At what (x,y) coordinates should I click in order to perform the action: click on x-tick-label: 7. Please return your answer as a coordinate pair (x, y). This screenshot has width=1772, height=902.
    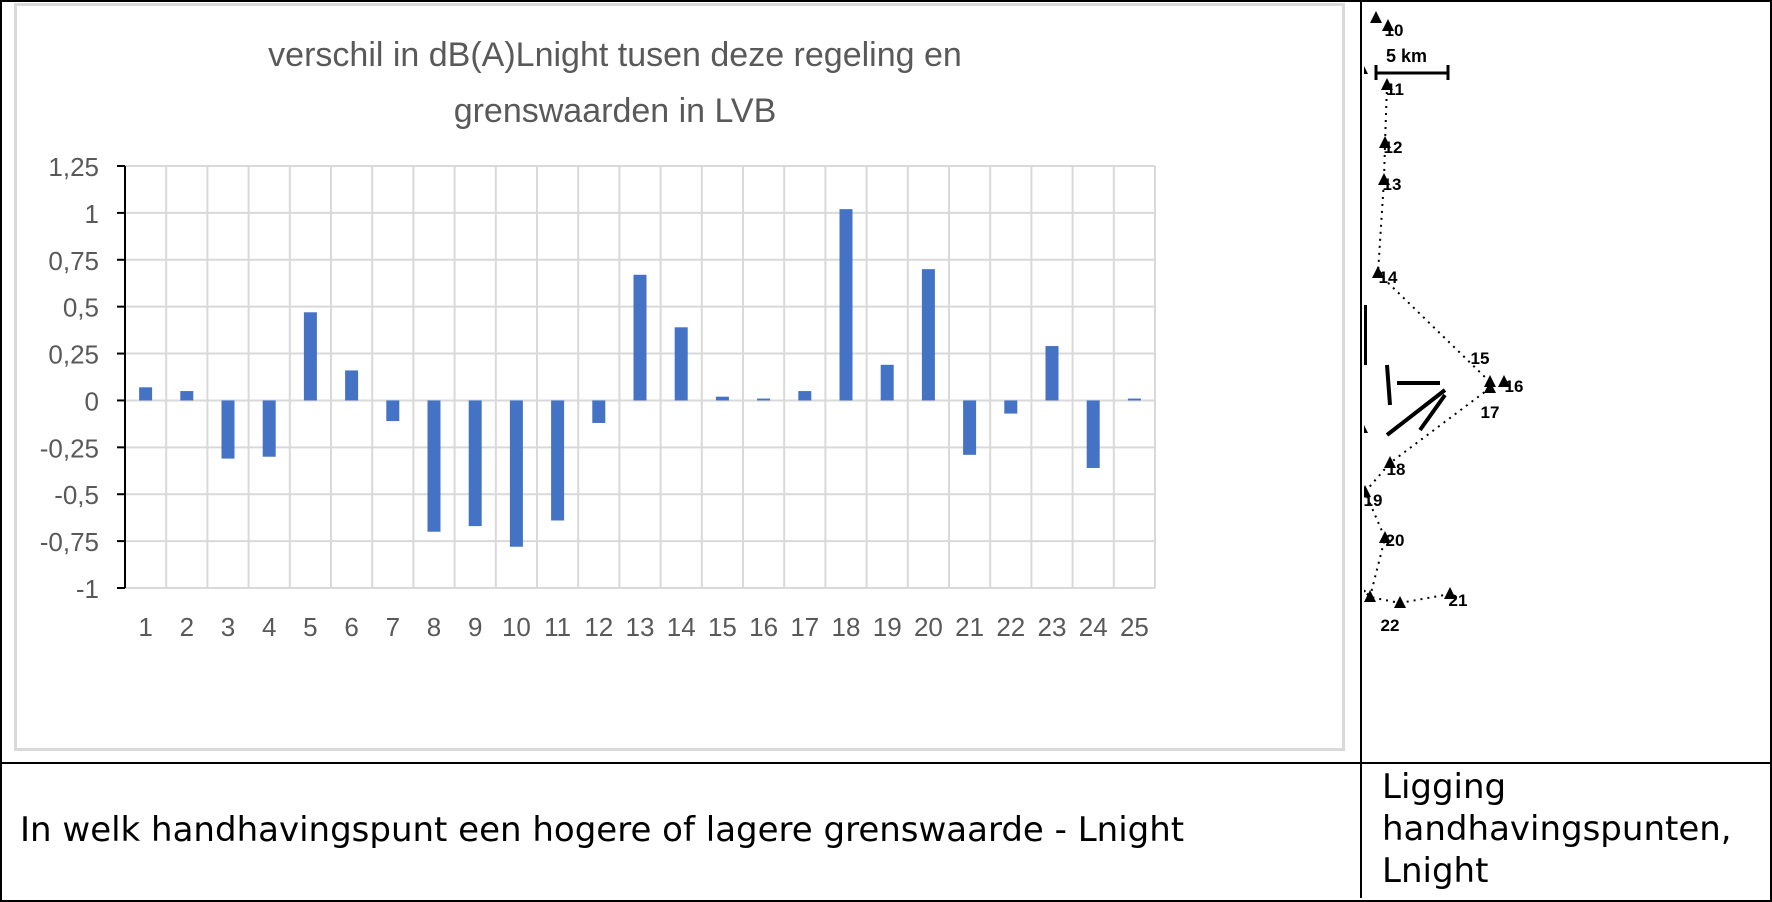
    Looking at the image, I should click on (393, 627).